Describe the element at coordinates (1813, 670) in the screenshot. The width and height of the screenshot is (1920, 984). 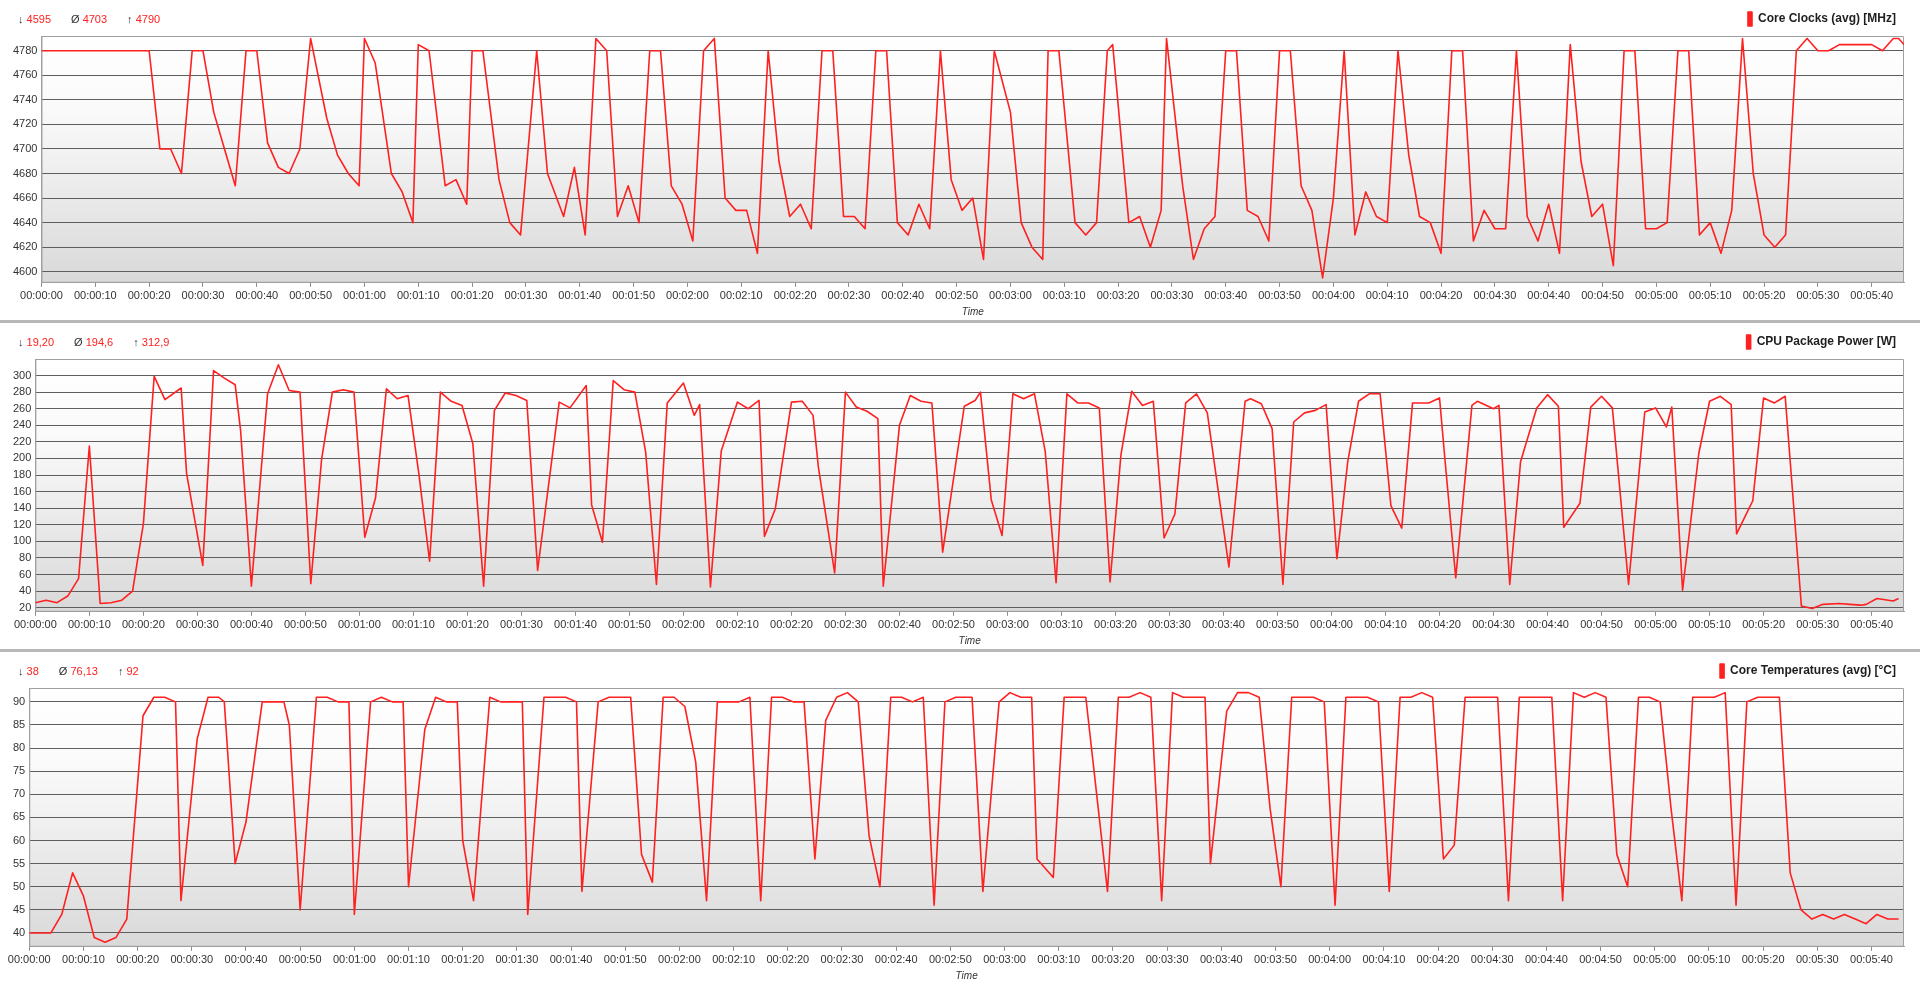
I see `legend-label: Core Temperatures (avg) [°C]` at that location.